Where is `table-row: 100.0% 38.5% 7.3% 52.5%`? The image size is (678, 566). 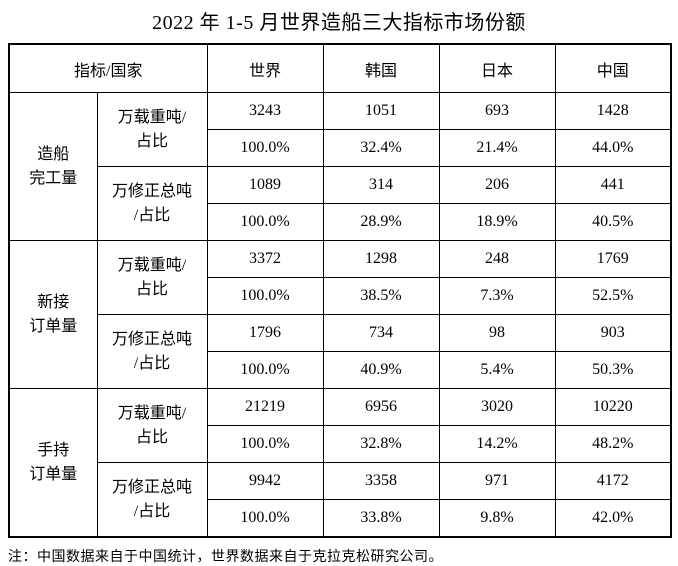 table-row: 100.0% 38.5% 7.3% 52.5% is located at coordinates (340, 296).